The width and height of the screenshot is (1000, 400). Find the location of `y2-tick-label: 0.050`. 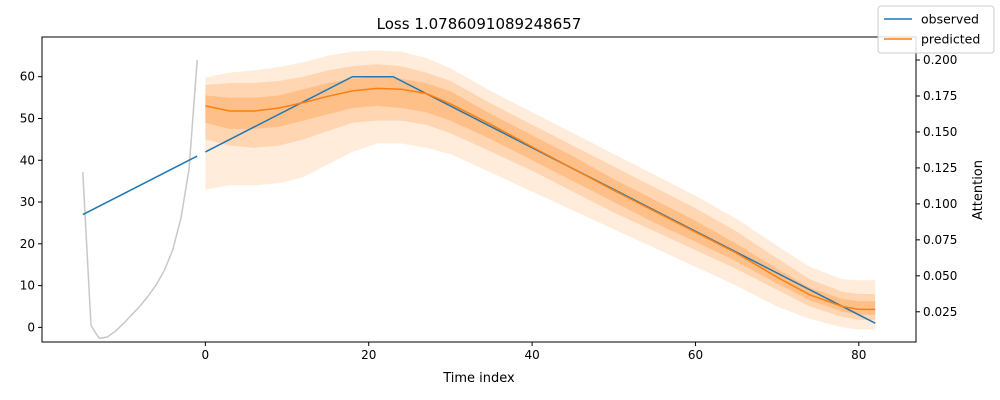

y2-tick-label: 0.050 is located at coordinates (940, 276).